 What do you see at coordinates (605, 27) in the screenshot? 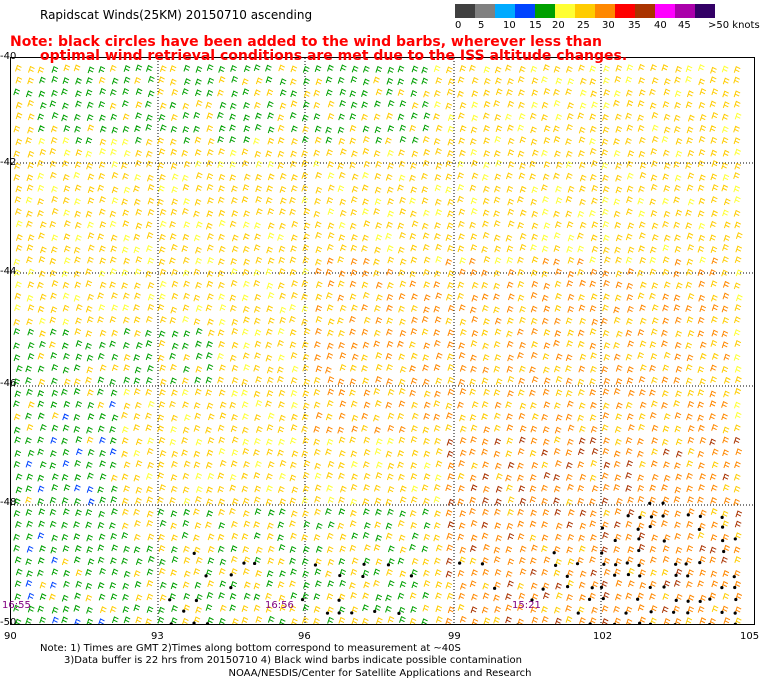
I see `legend-labels: 0 5 10 15 20 25 30 35 40 45 >50 knots` at bounding box center [605, 27].